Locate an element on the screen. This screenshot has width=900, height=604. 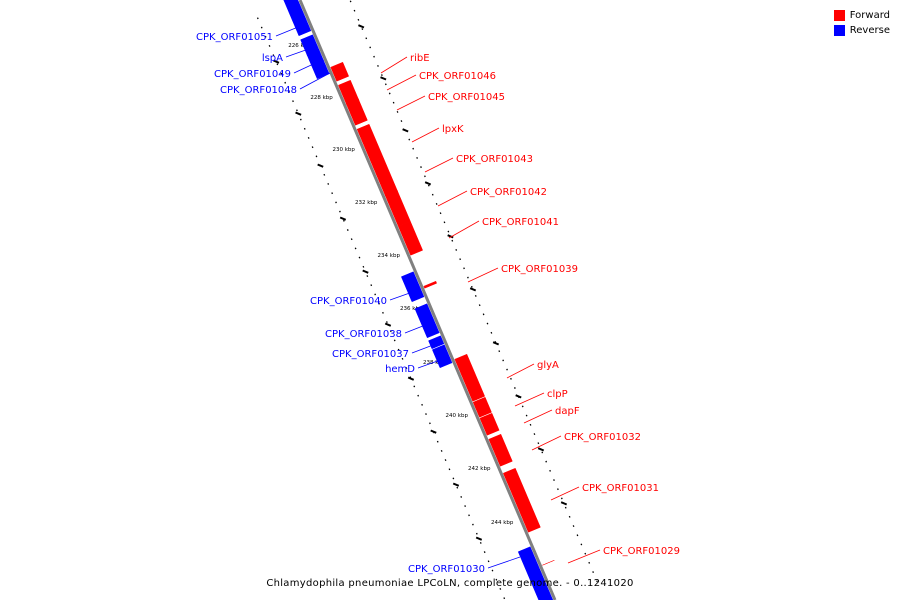
gene-label: CPK_ORF01043 is located at coordinates (494, 159).